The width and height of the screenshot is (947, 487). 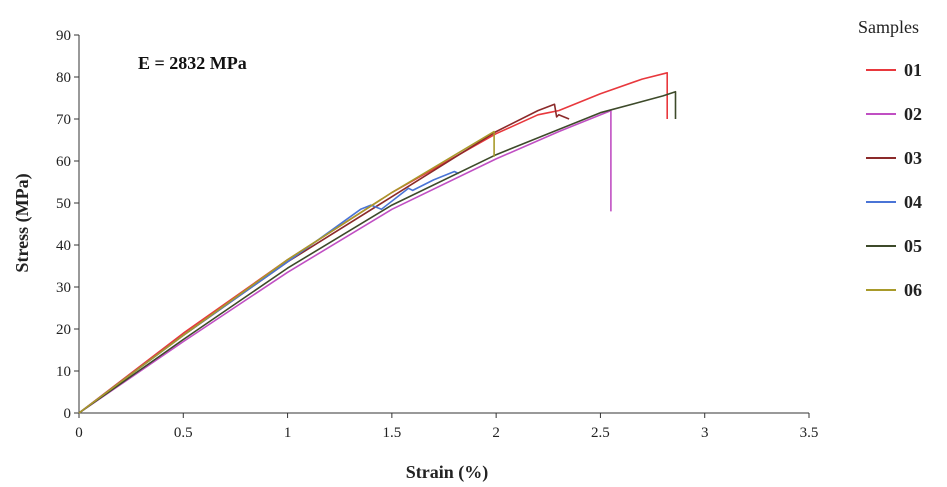 I want to click on y-tick-label: 40, so click(x=63, y=246).